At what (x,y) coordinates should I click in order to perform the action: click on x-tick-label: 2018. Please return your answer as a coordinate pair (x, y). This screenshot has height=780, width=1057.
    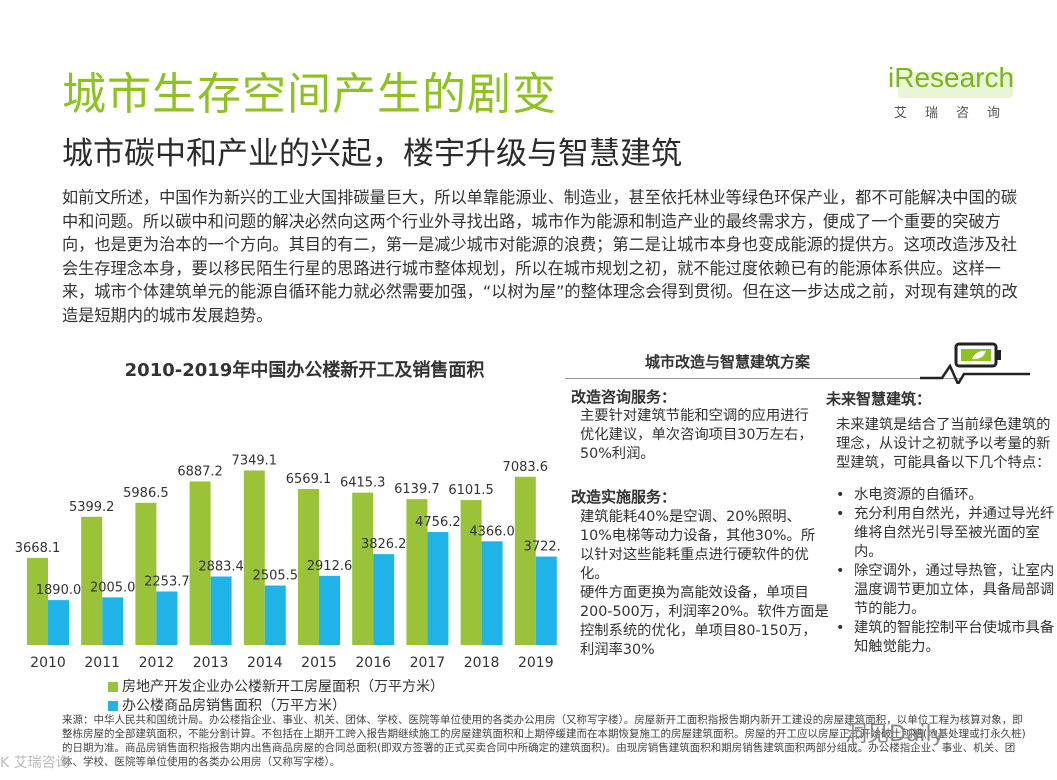
    Looking at the image, I should click on (482, 662).